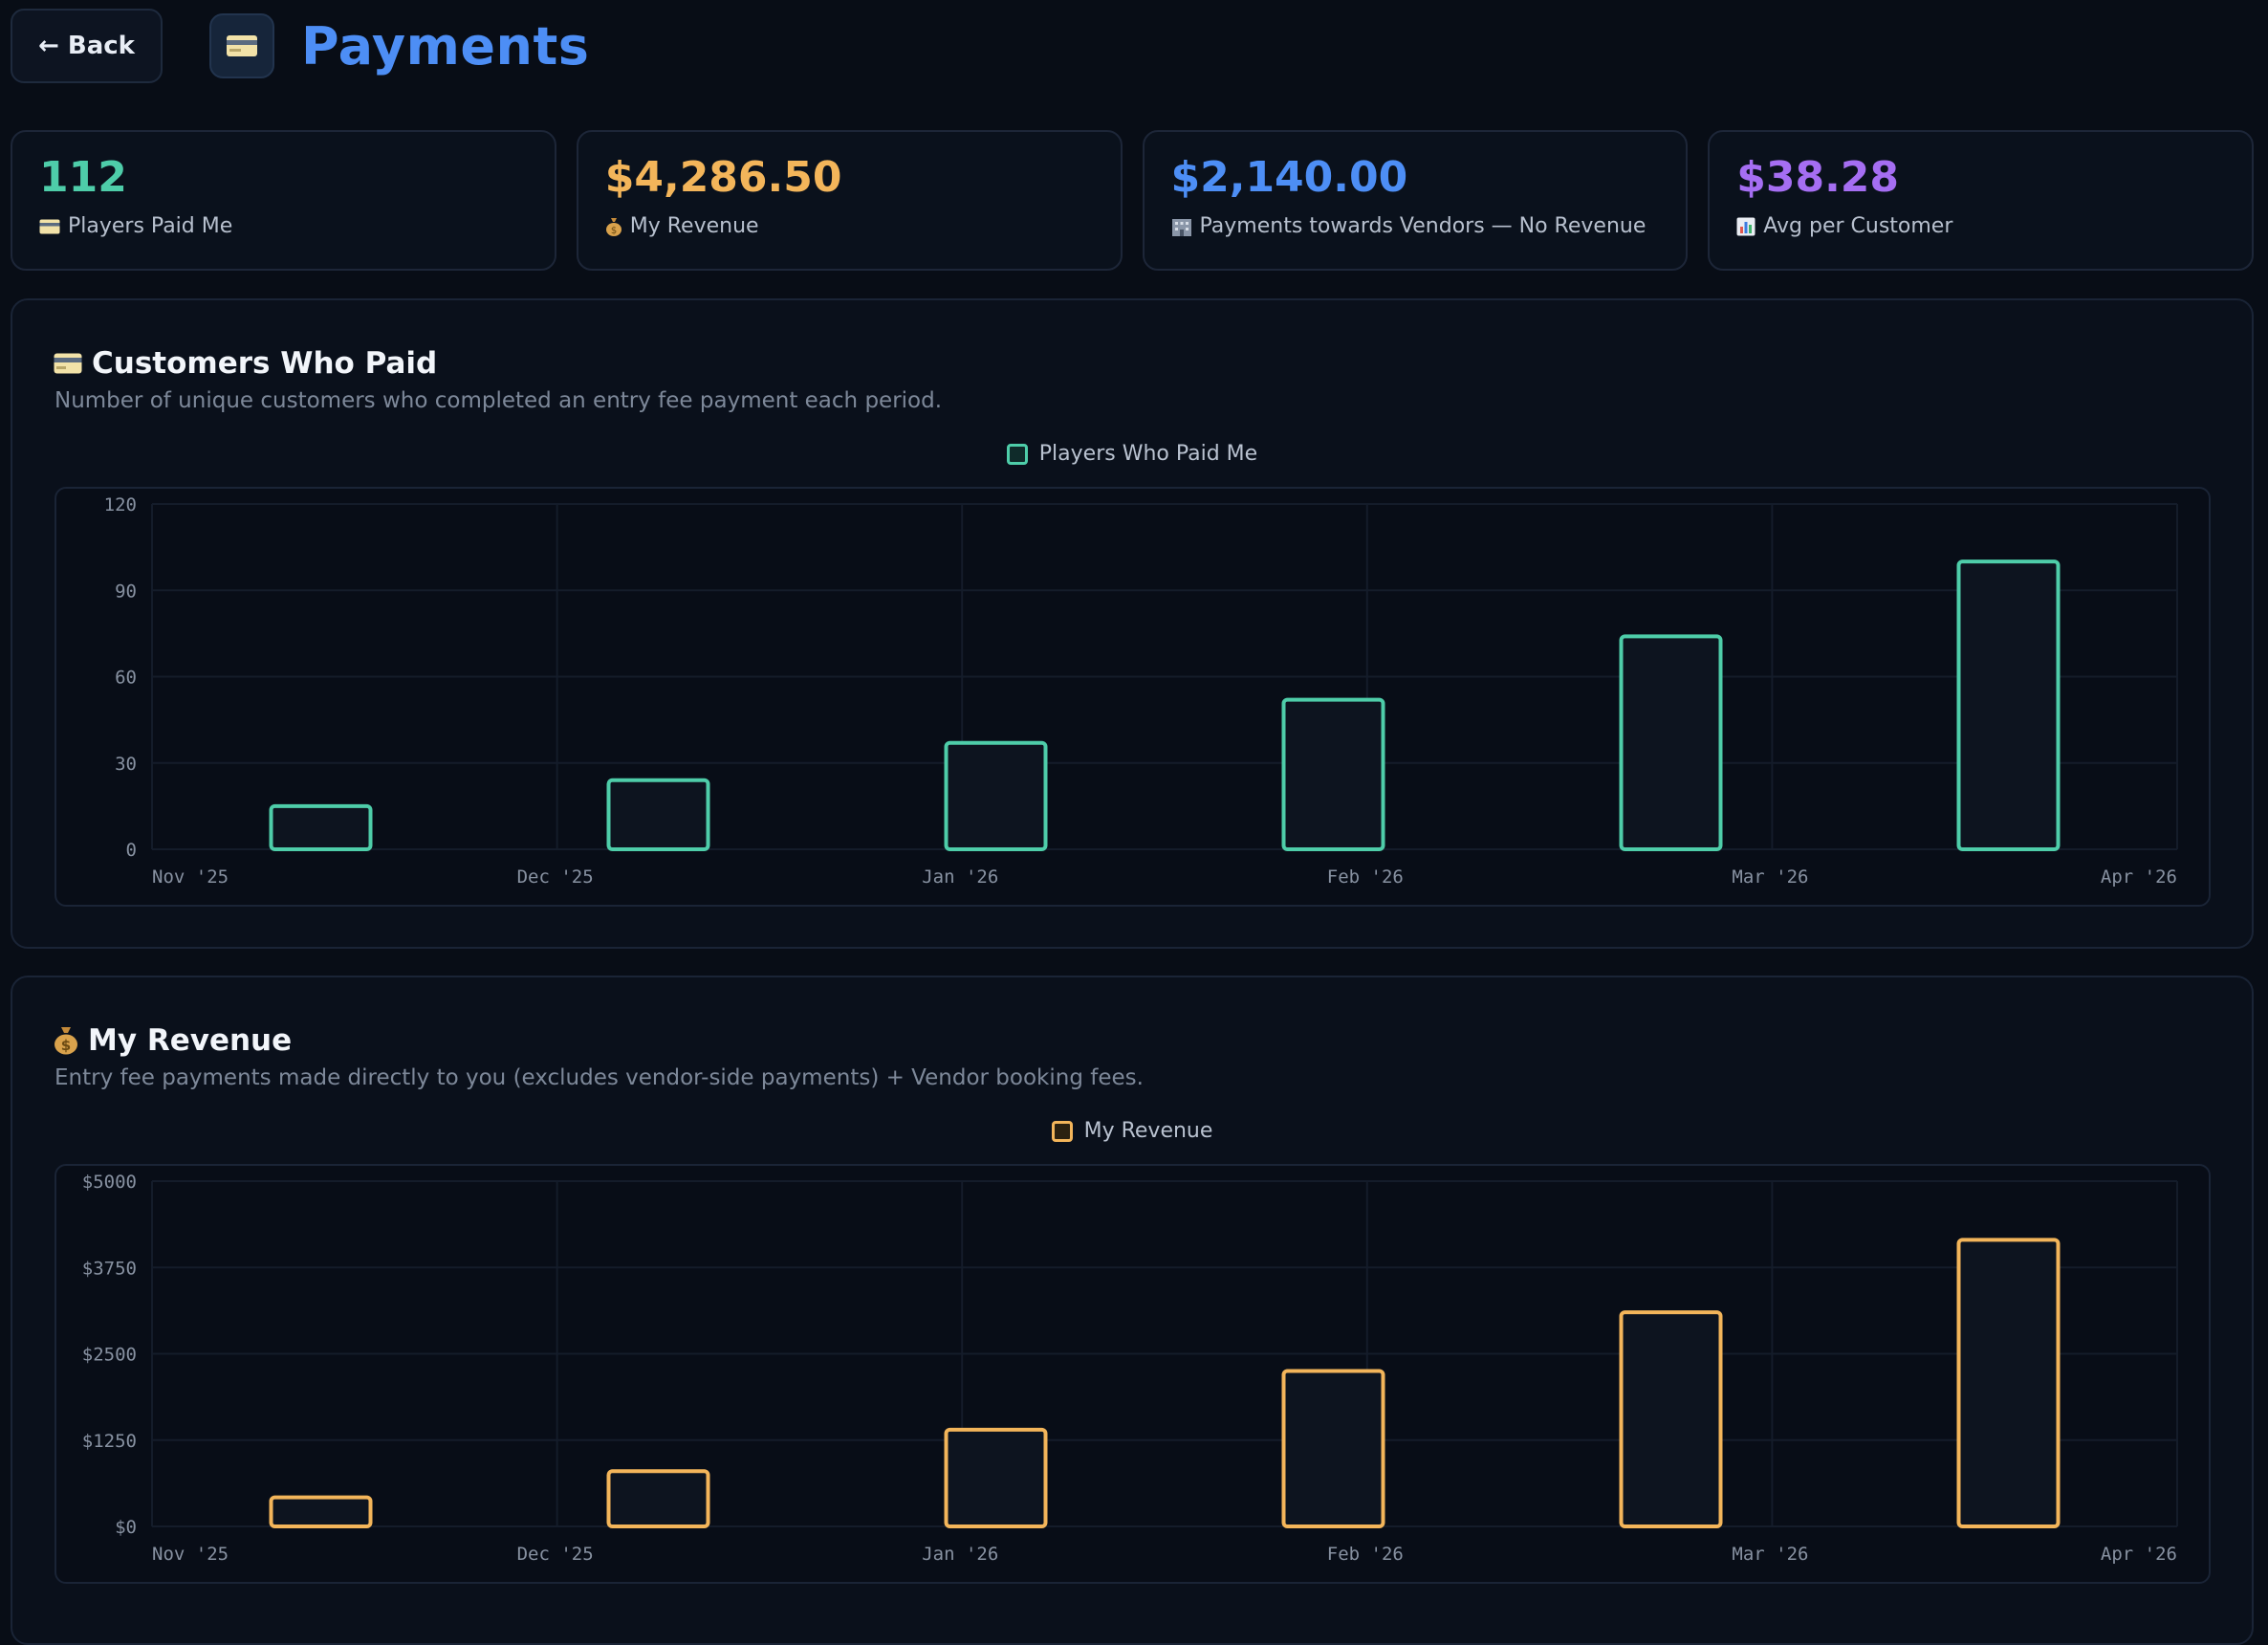 Image resolution: width=2268 pixels, height=1645 pixels. I want to click on stat-label: Payments towards Vendors — No Revenue, so click(1423, 226).